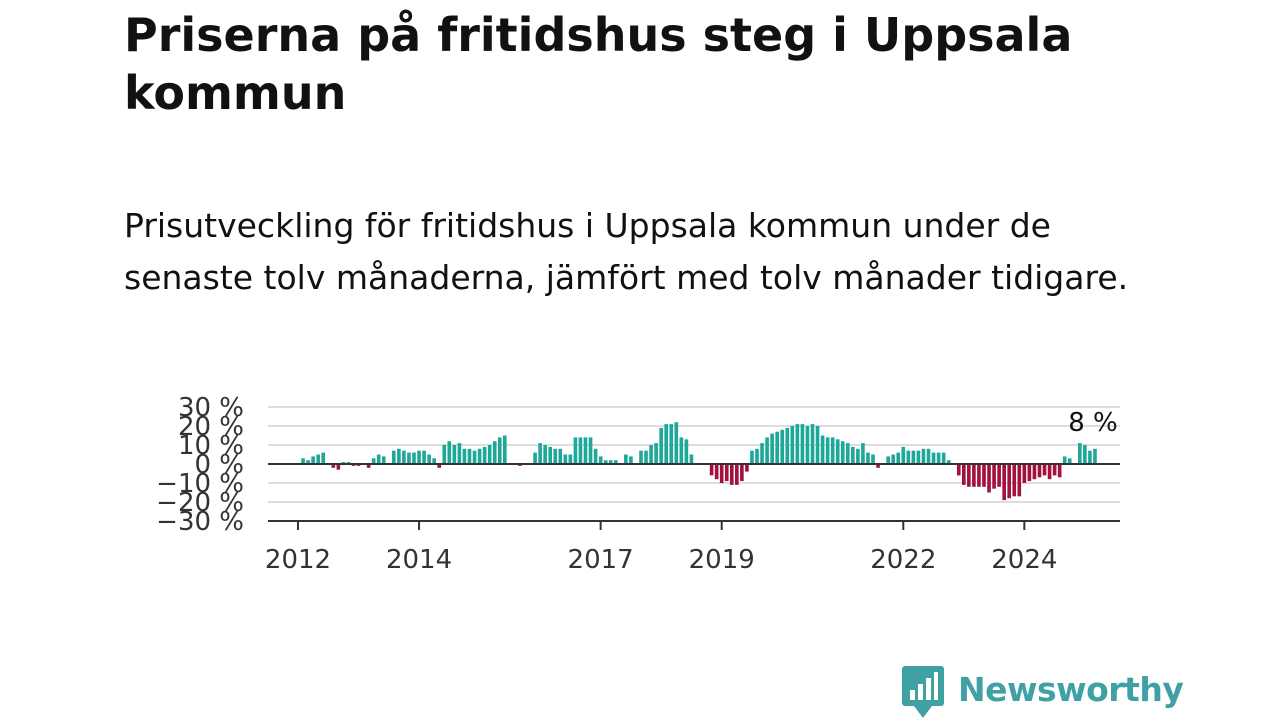 The image size is (1280, 720). Describe the element at coordinates (923, 692) in the screenshot. I see `bar-chart-speech-bubble-icon` at that location.